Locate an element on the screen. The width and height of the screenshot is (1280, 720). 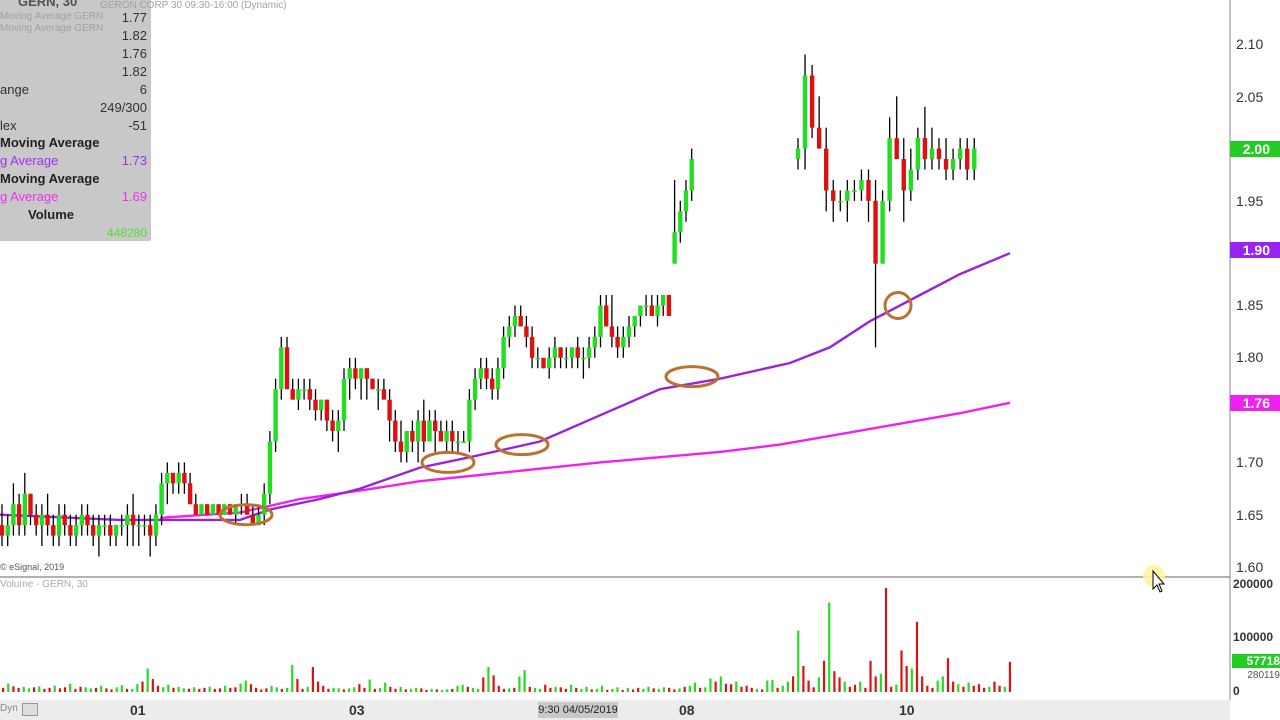
x-tick-label: 01 is located at coordinates (138, 710).